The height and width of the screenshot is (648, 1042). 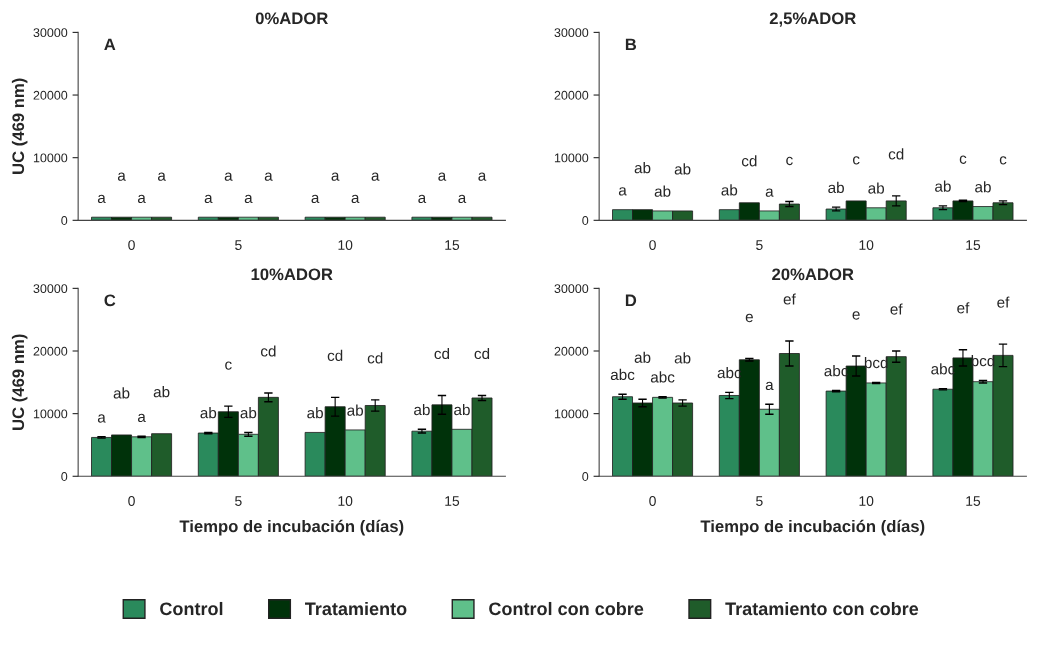 What do you see at coordinates (631, 300) in the screenshot?
I see `annotation: D` at bounding box center [631, 300].